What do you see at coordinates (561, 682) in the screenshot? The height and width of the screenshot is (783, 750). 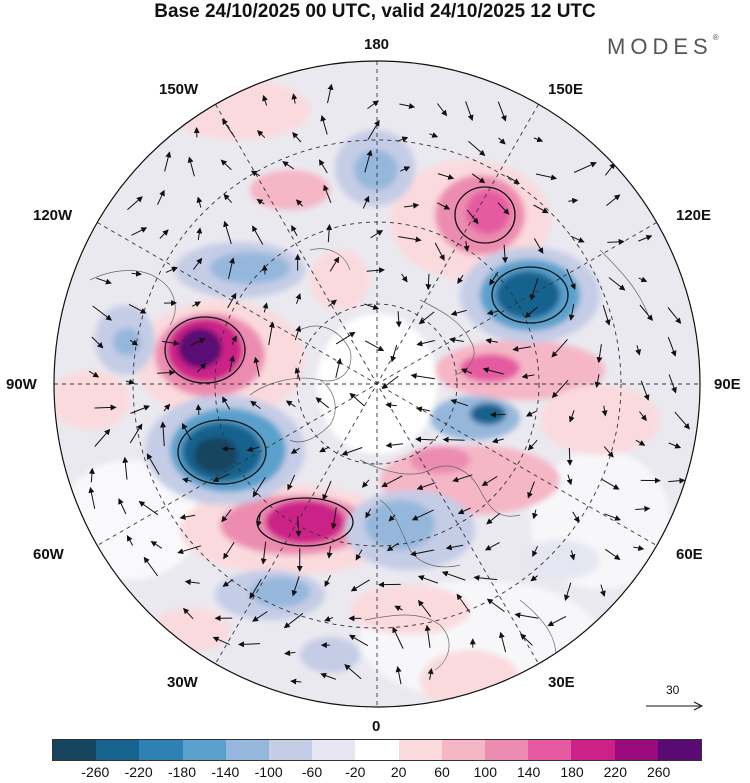 I see `lon-label-30e: 30E` at bounding box center [561, 682].